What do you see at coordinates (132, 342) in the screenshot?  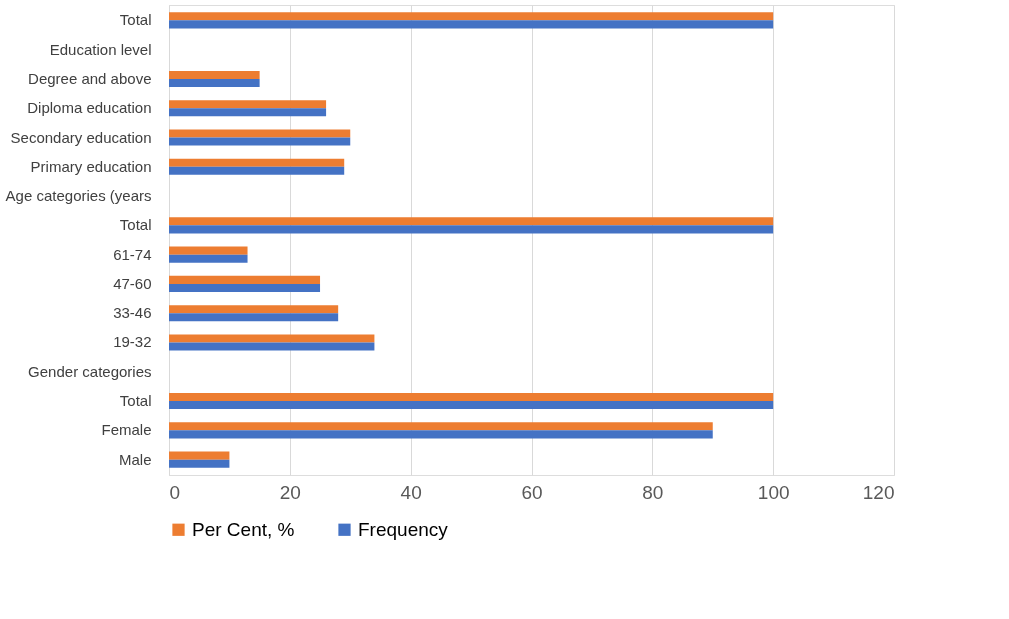 I see `y-tick-label: 19-32` at bounding box center [132, 342].